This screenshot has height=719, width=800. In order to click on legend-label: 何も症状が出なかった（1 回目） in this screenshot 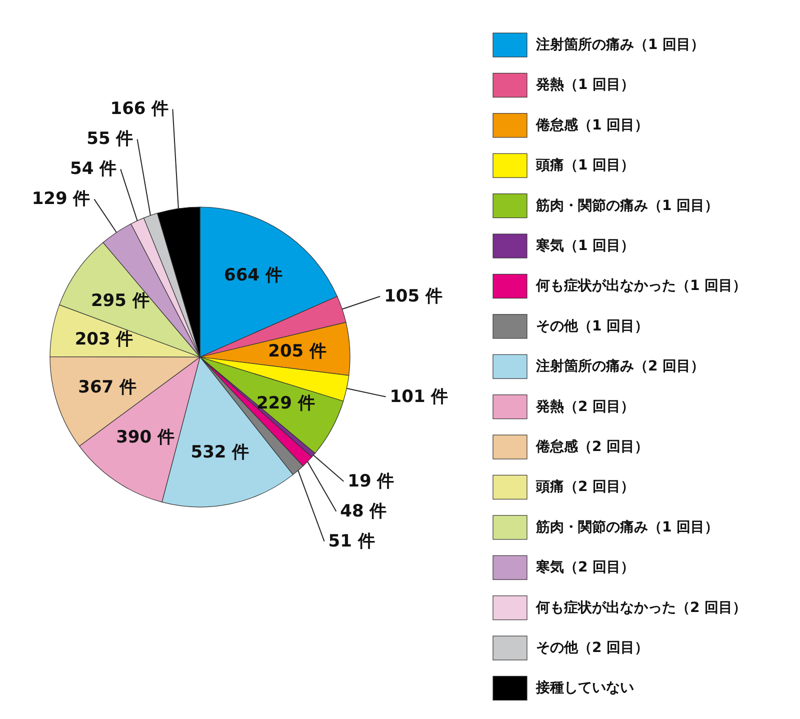, I will do `click(641, 285)`.